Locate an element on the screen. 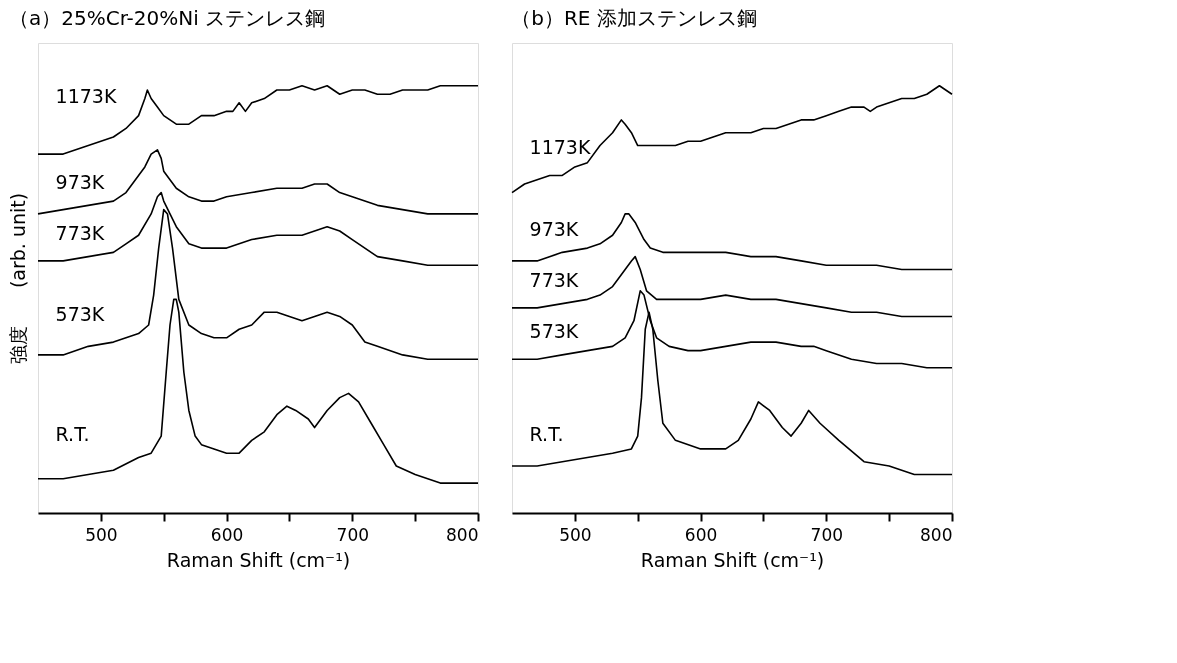 This screenshot has height=663, width=1177. chart-title: （b）RE 添加ステンレス鋼 is located at coordinates (634, 18).